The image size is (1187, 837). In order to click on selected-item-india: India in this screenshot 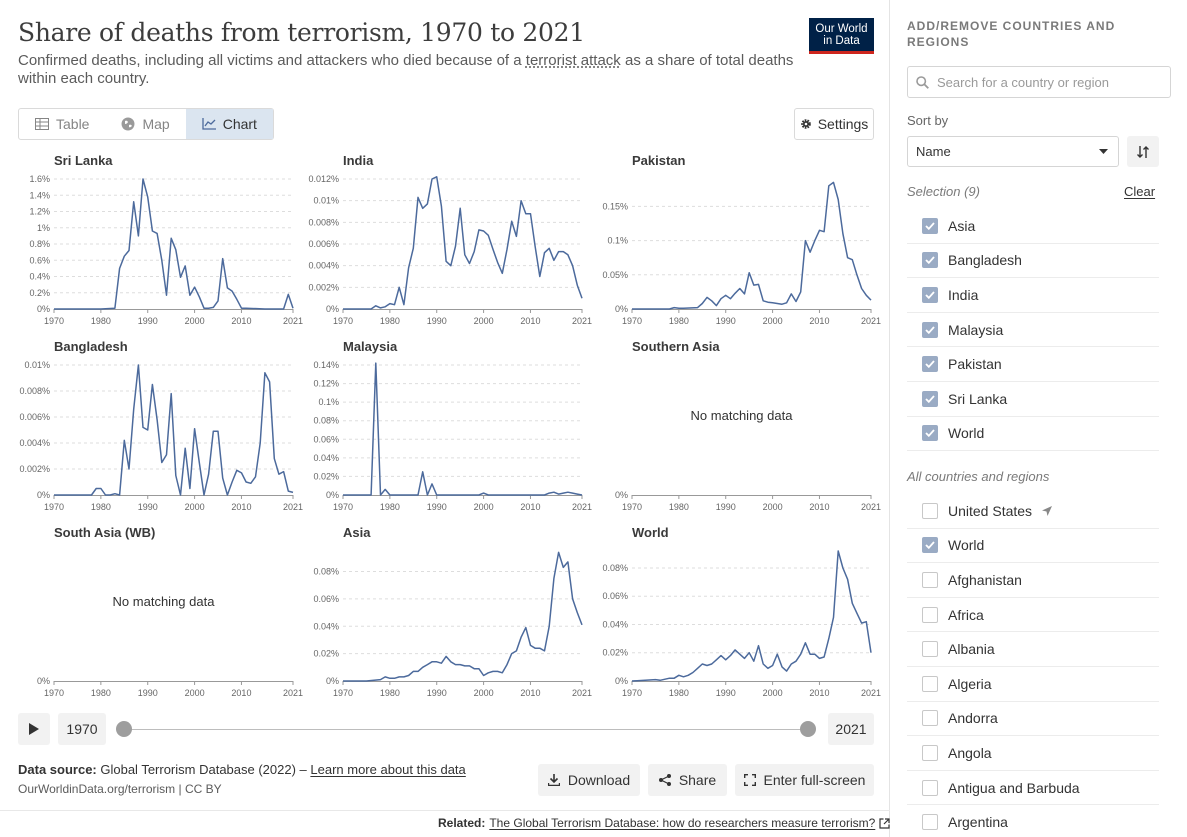, I will do `click(1033, 295)`.